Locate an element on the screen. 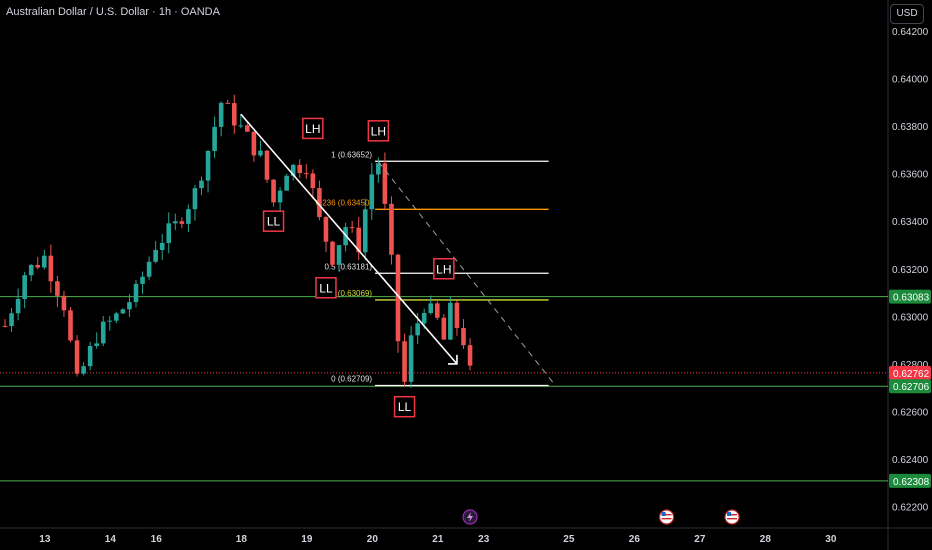 The width and height of the screenshot is (932, 550). dashed-trend-line is located at coordinates (466, 273).